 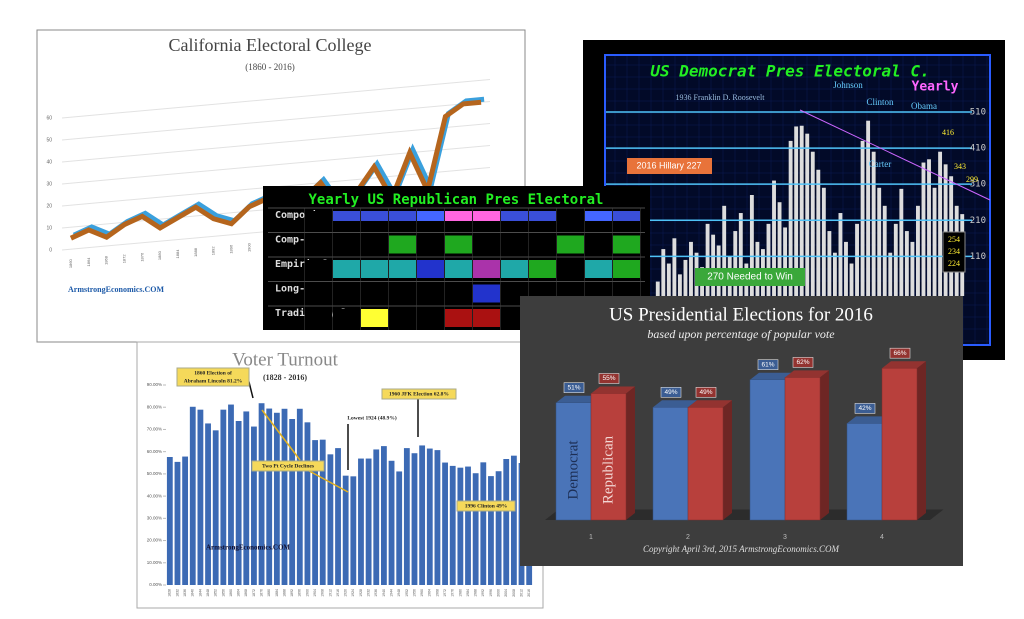 I want to click on x-tick-label: 1892, so click(x=213, y=251).